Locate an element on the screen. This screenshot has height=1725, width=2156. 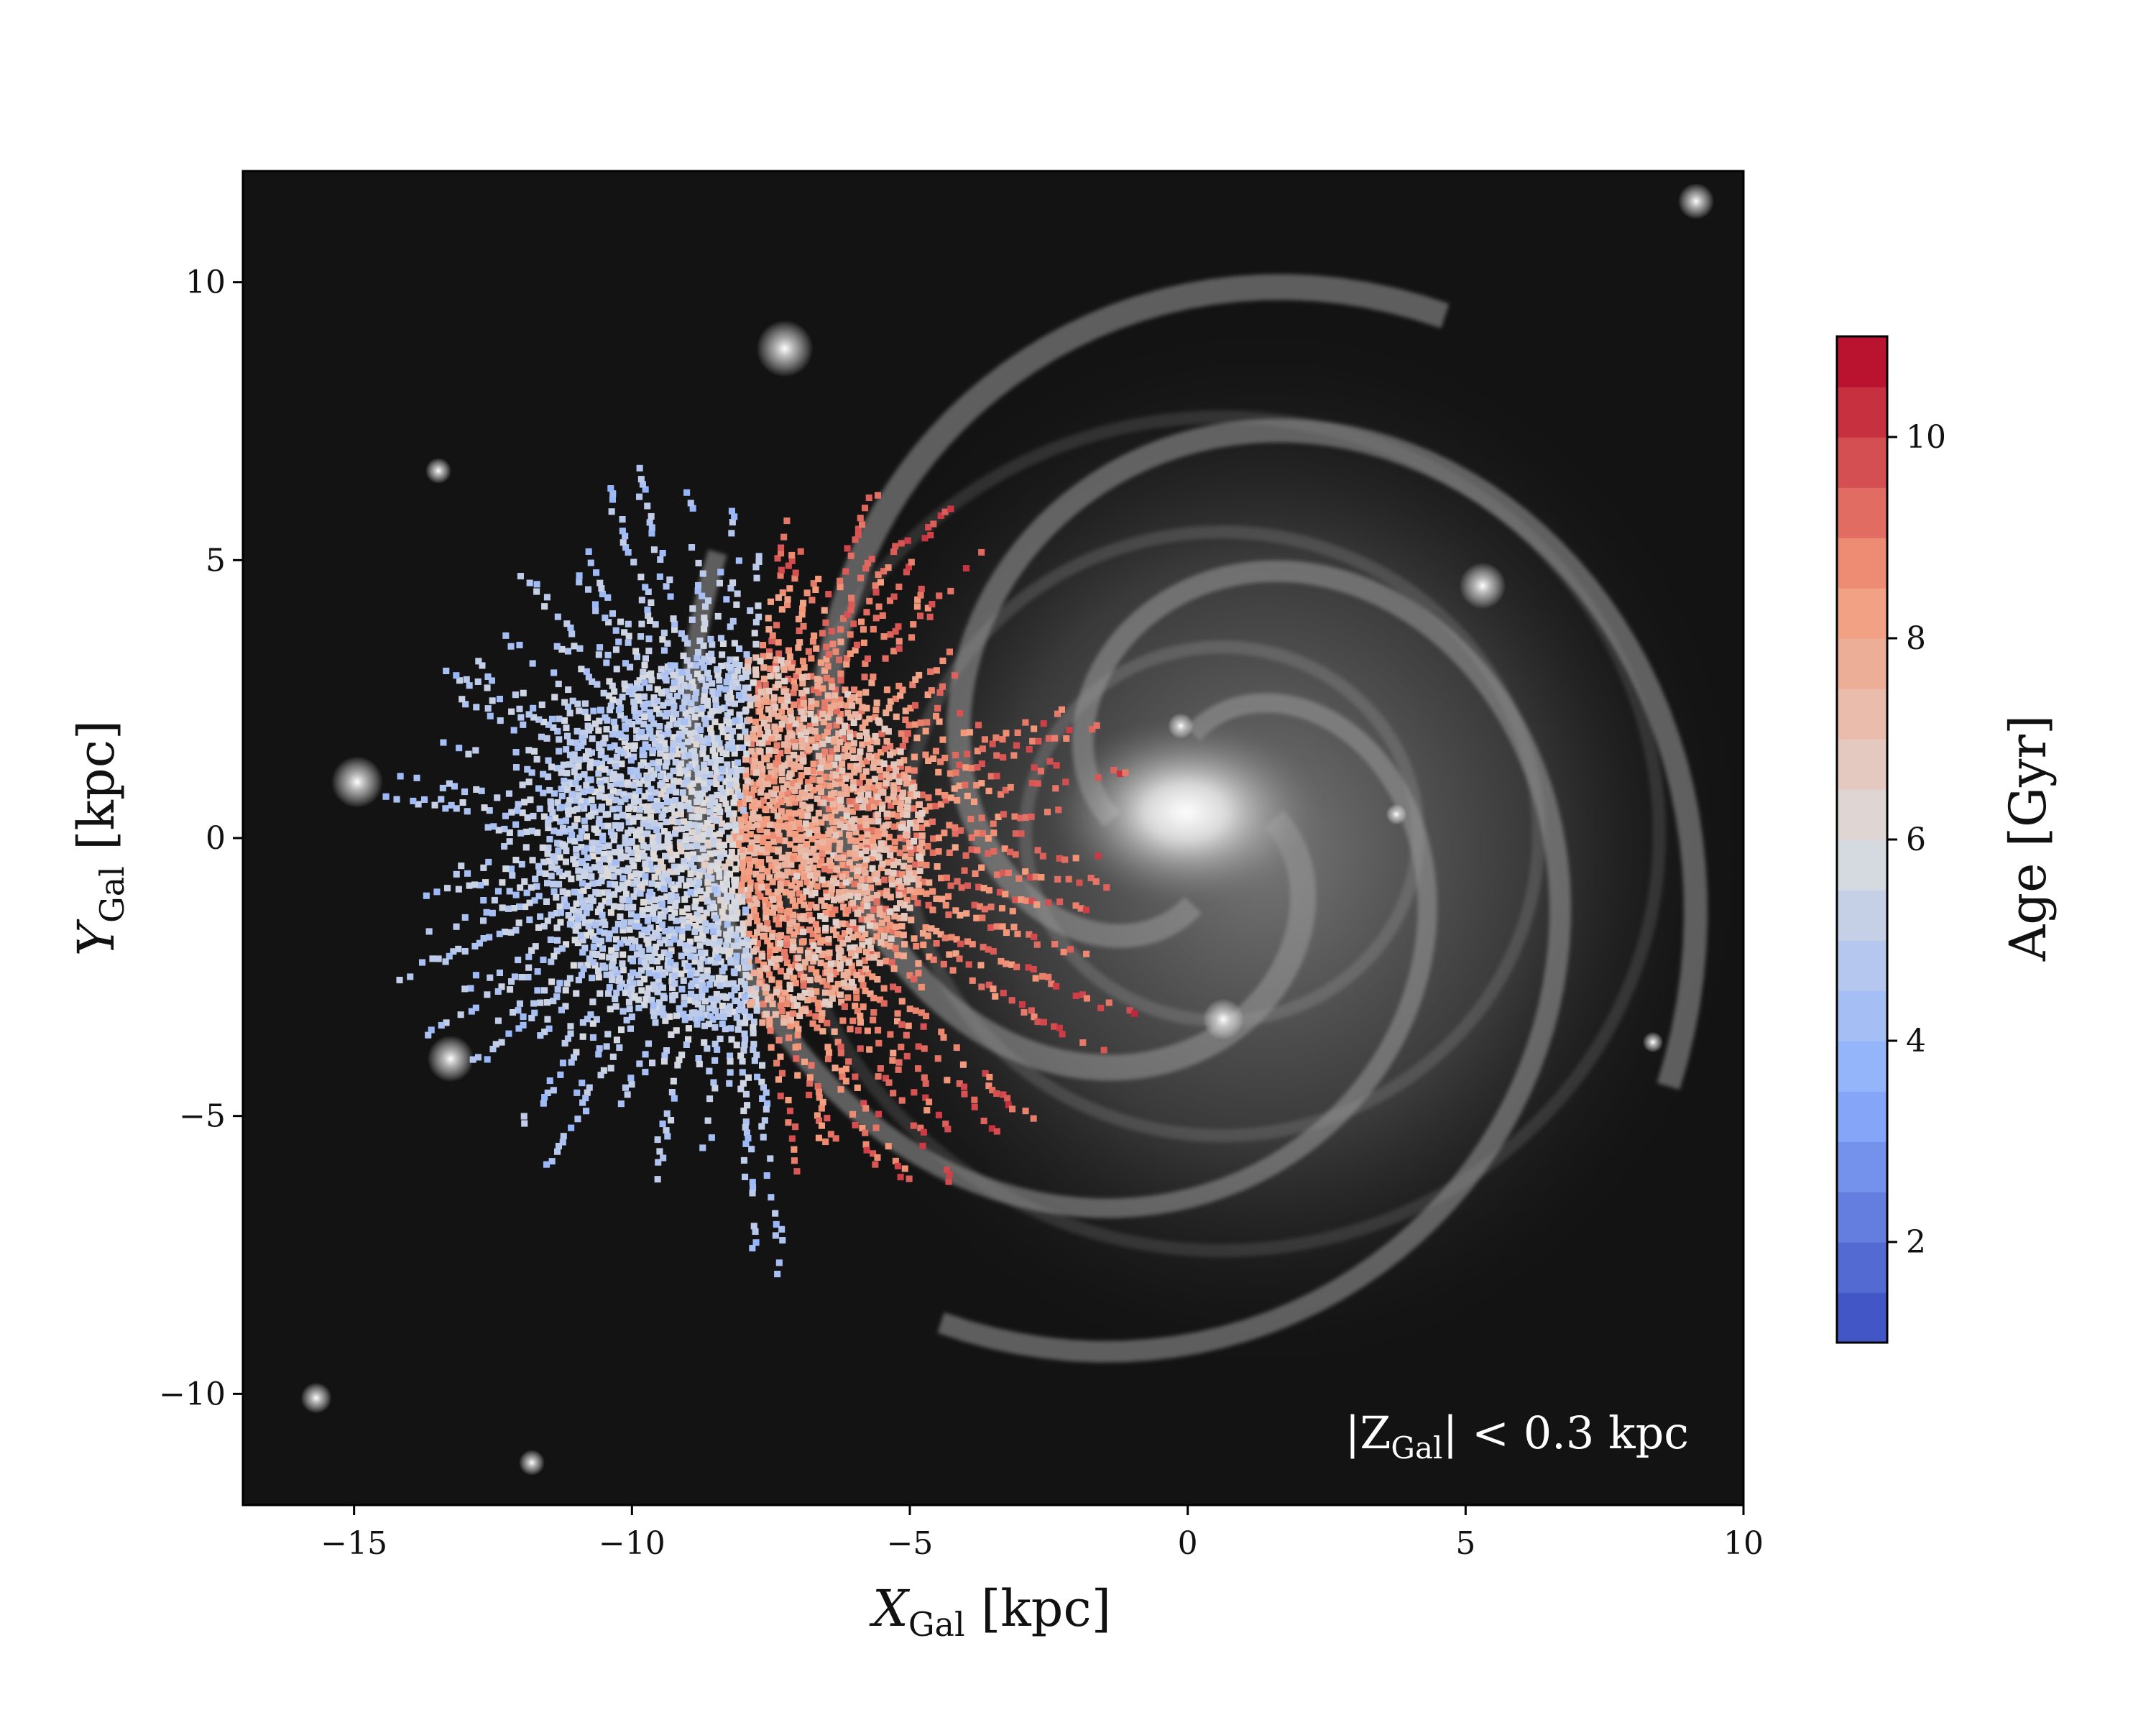
y-tick-label: −5 is located at coordinates (203, 1116).